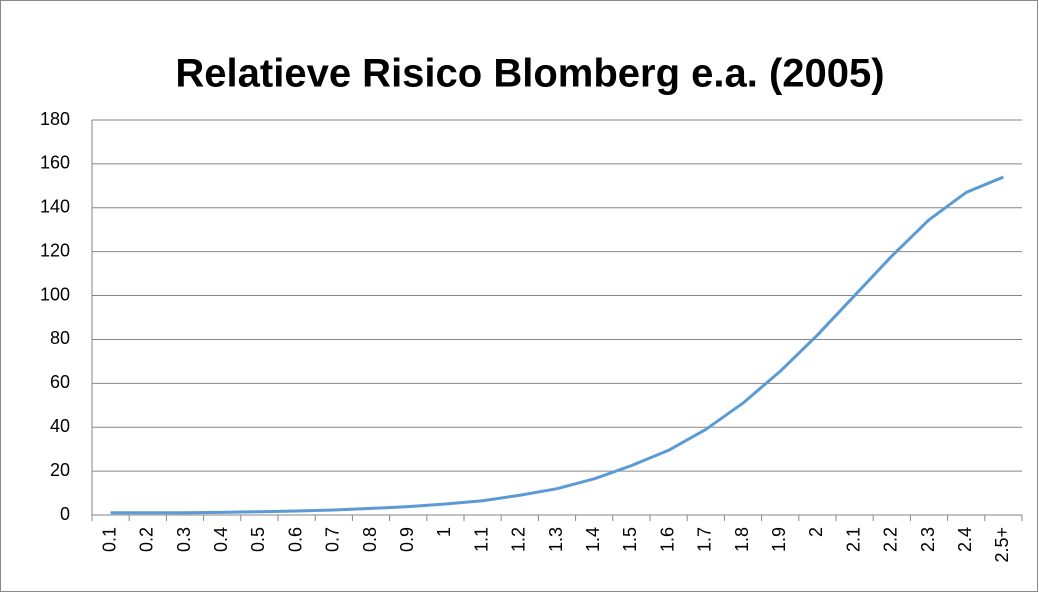 This screenshot has height=592, width=1039. What do you see at coordinates (147, 539) in the screenshot?
I see `x-tick-label: 0.2` at bounding box center [147, 539].